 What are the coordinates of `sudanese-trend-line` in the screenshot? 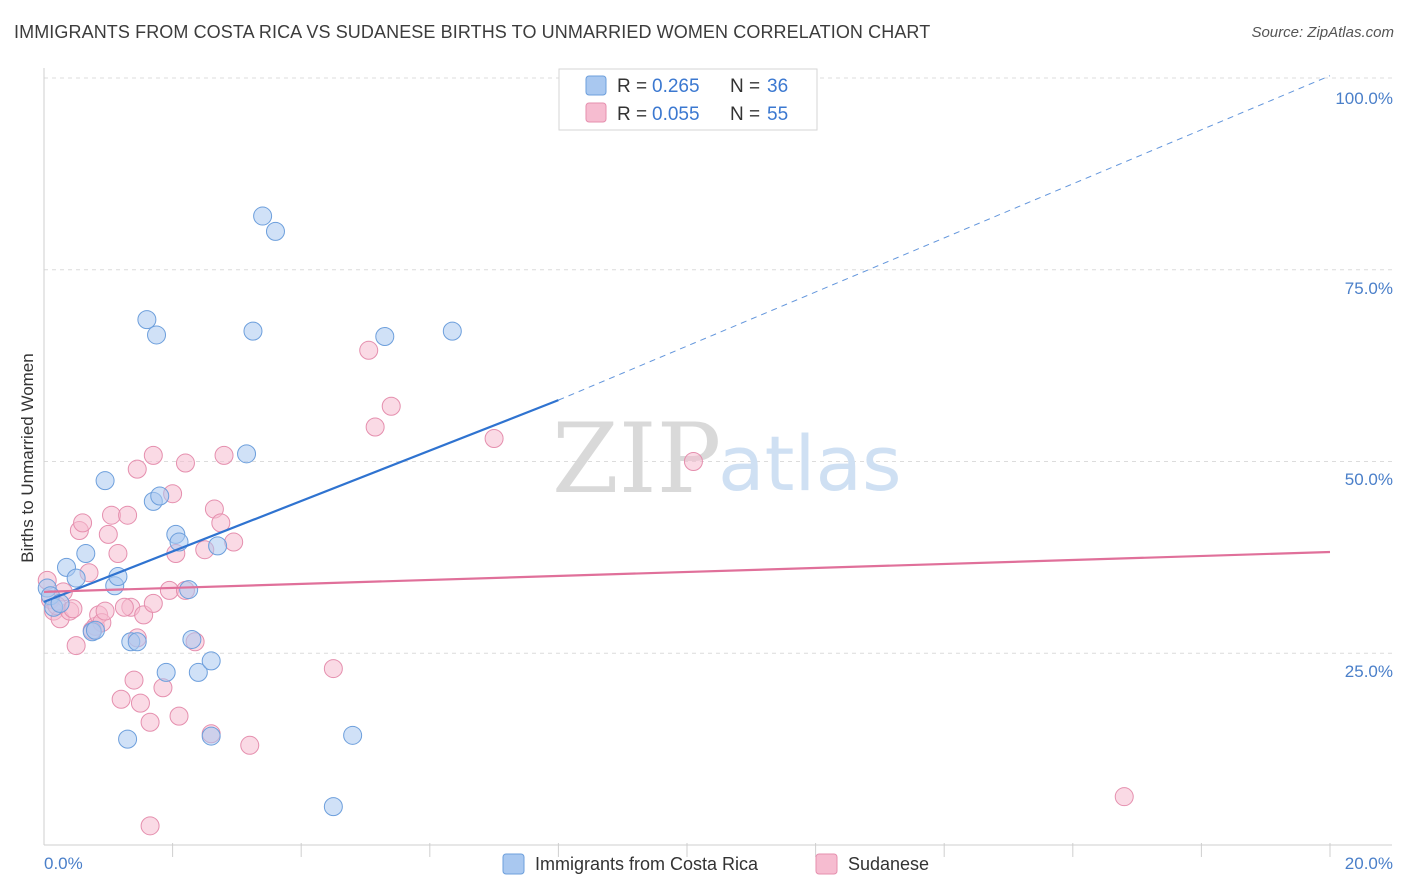 It's located at (687, 571).